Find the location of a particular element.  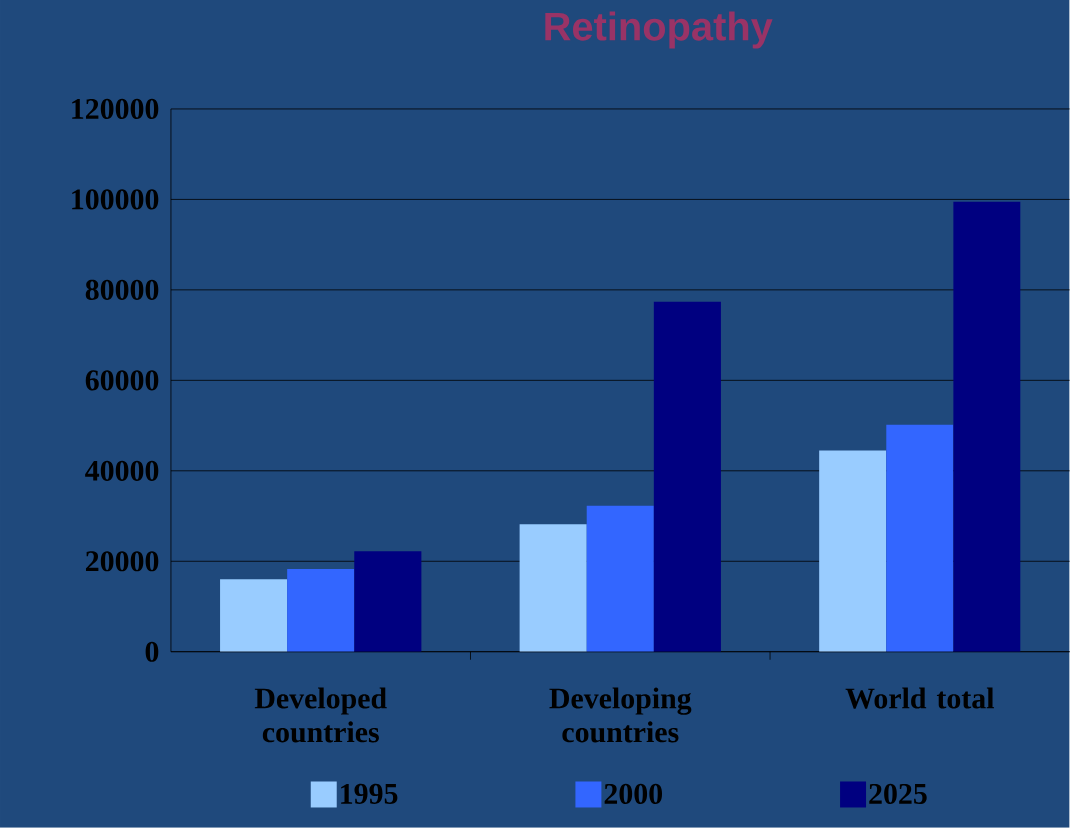

x-tick-label: Developing countries is located at coordinates (620, 715).